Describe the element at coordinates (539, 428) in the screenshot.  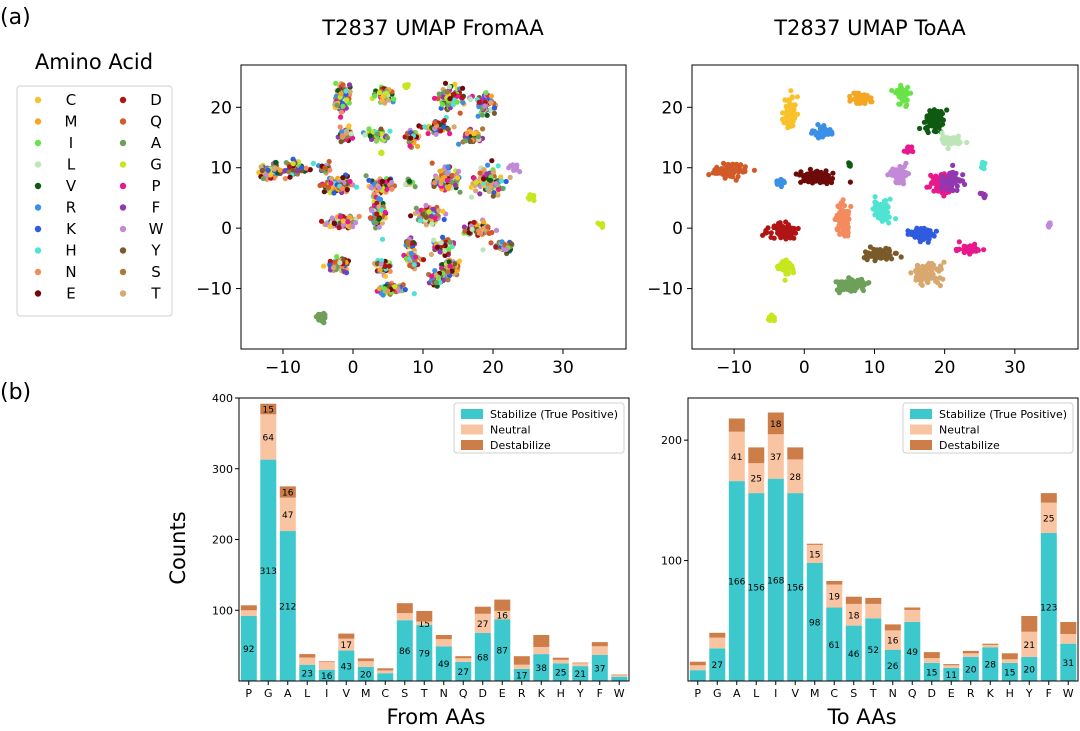
I see `bar-legend-box` at that location.